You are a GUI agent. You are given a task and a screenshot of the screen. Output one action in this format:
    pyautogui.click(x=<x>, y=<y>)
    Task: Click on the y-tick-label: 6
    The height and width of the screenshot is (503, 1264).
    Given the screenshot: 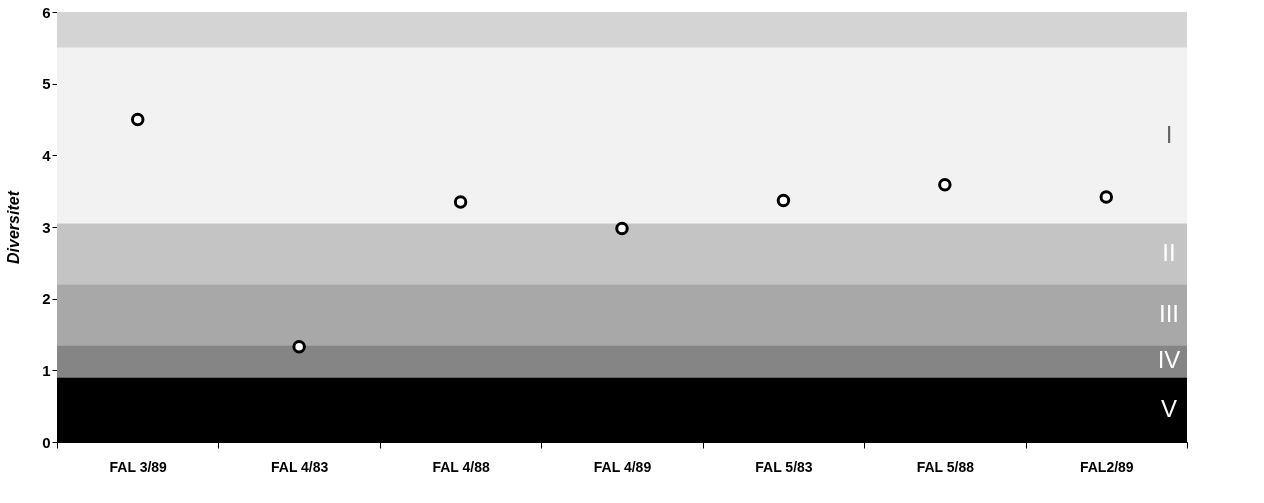 What is the action you would take?
    pyautogui.click(x=46, y=12)
    